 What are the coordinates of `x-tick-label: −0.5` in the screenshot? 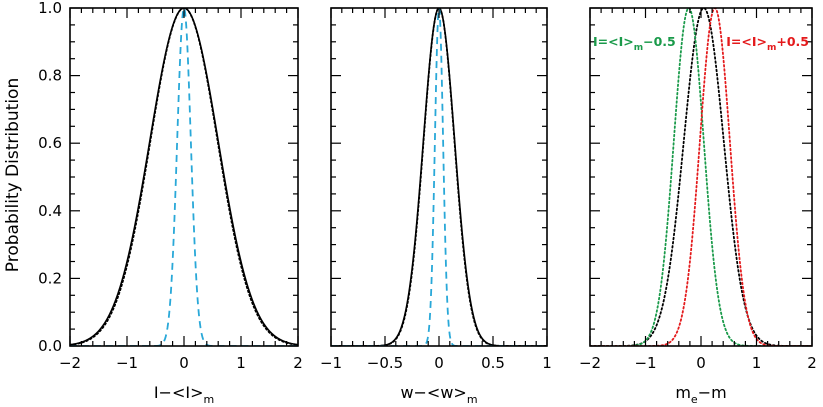 It's located at (385, 363).